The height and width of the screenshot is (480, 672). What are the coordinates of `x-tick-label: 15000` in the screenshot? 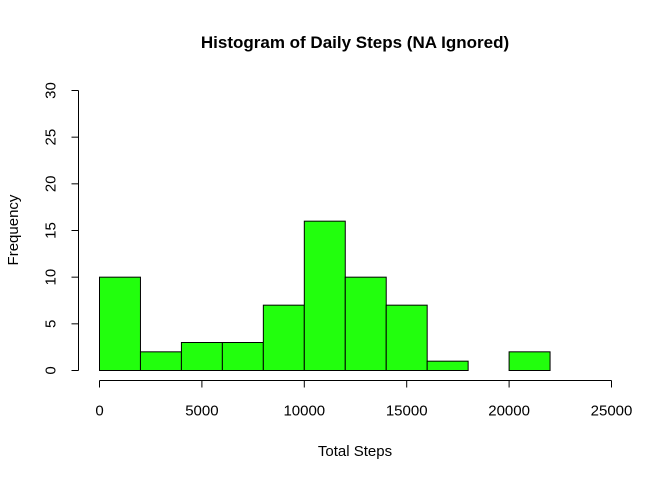 It's located at (407, 411).